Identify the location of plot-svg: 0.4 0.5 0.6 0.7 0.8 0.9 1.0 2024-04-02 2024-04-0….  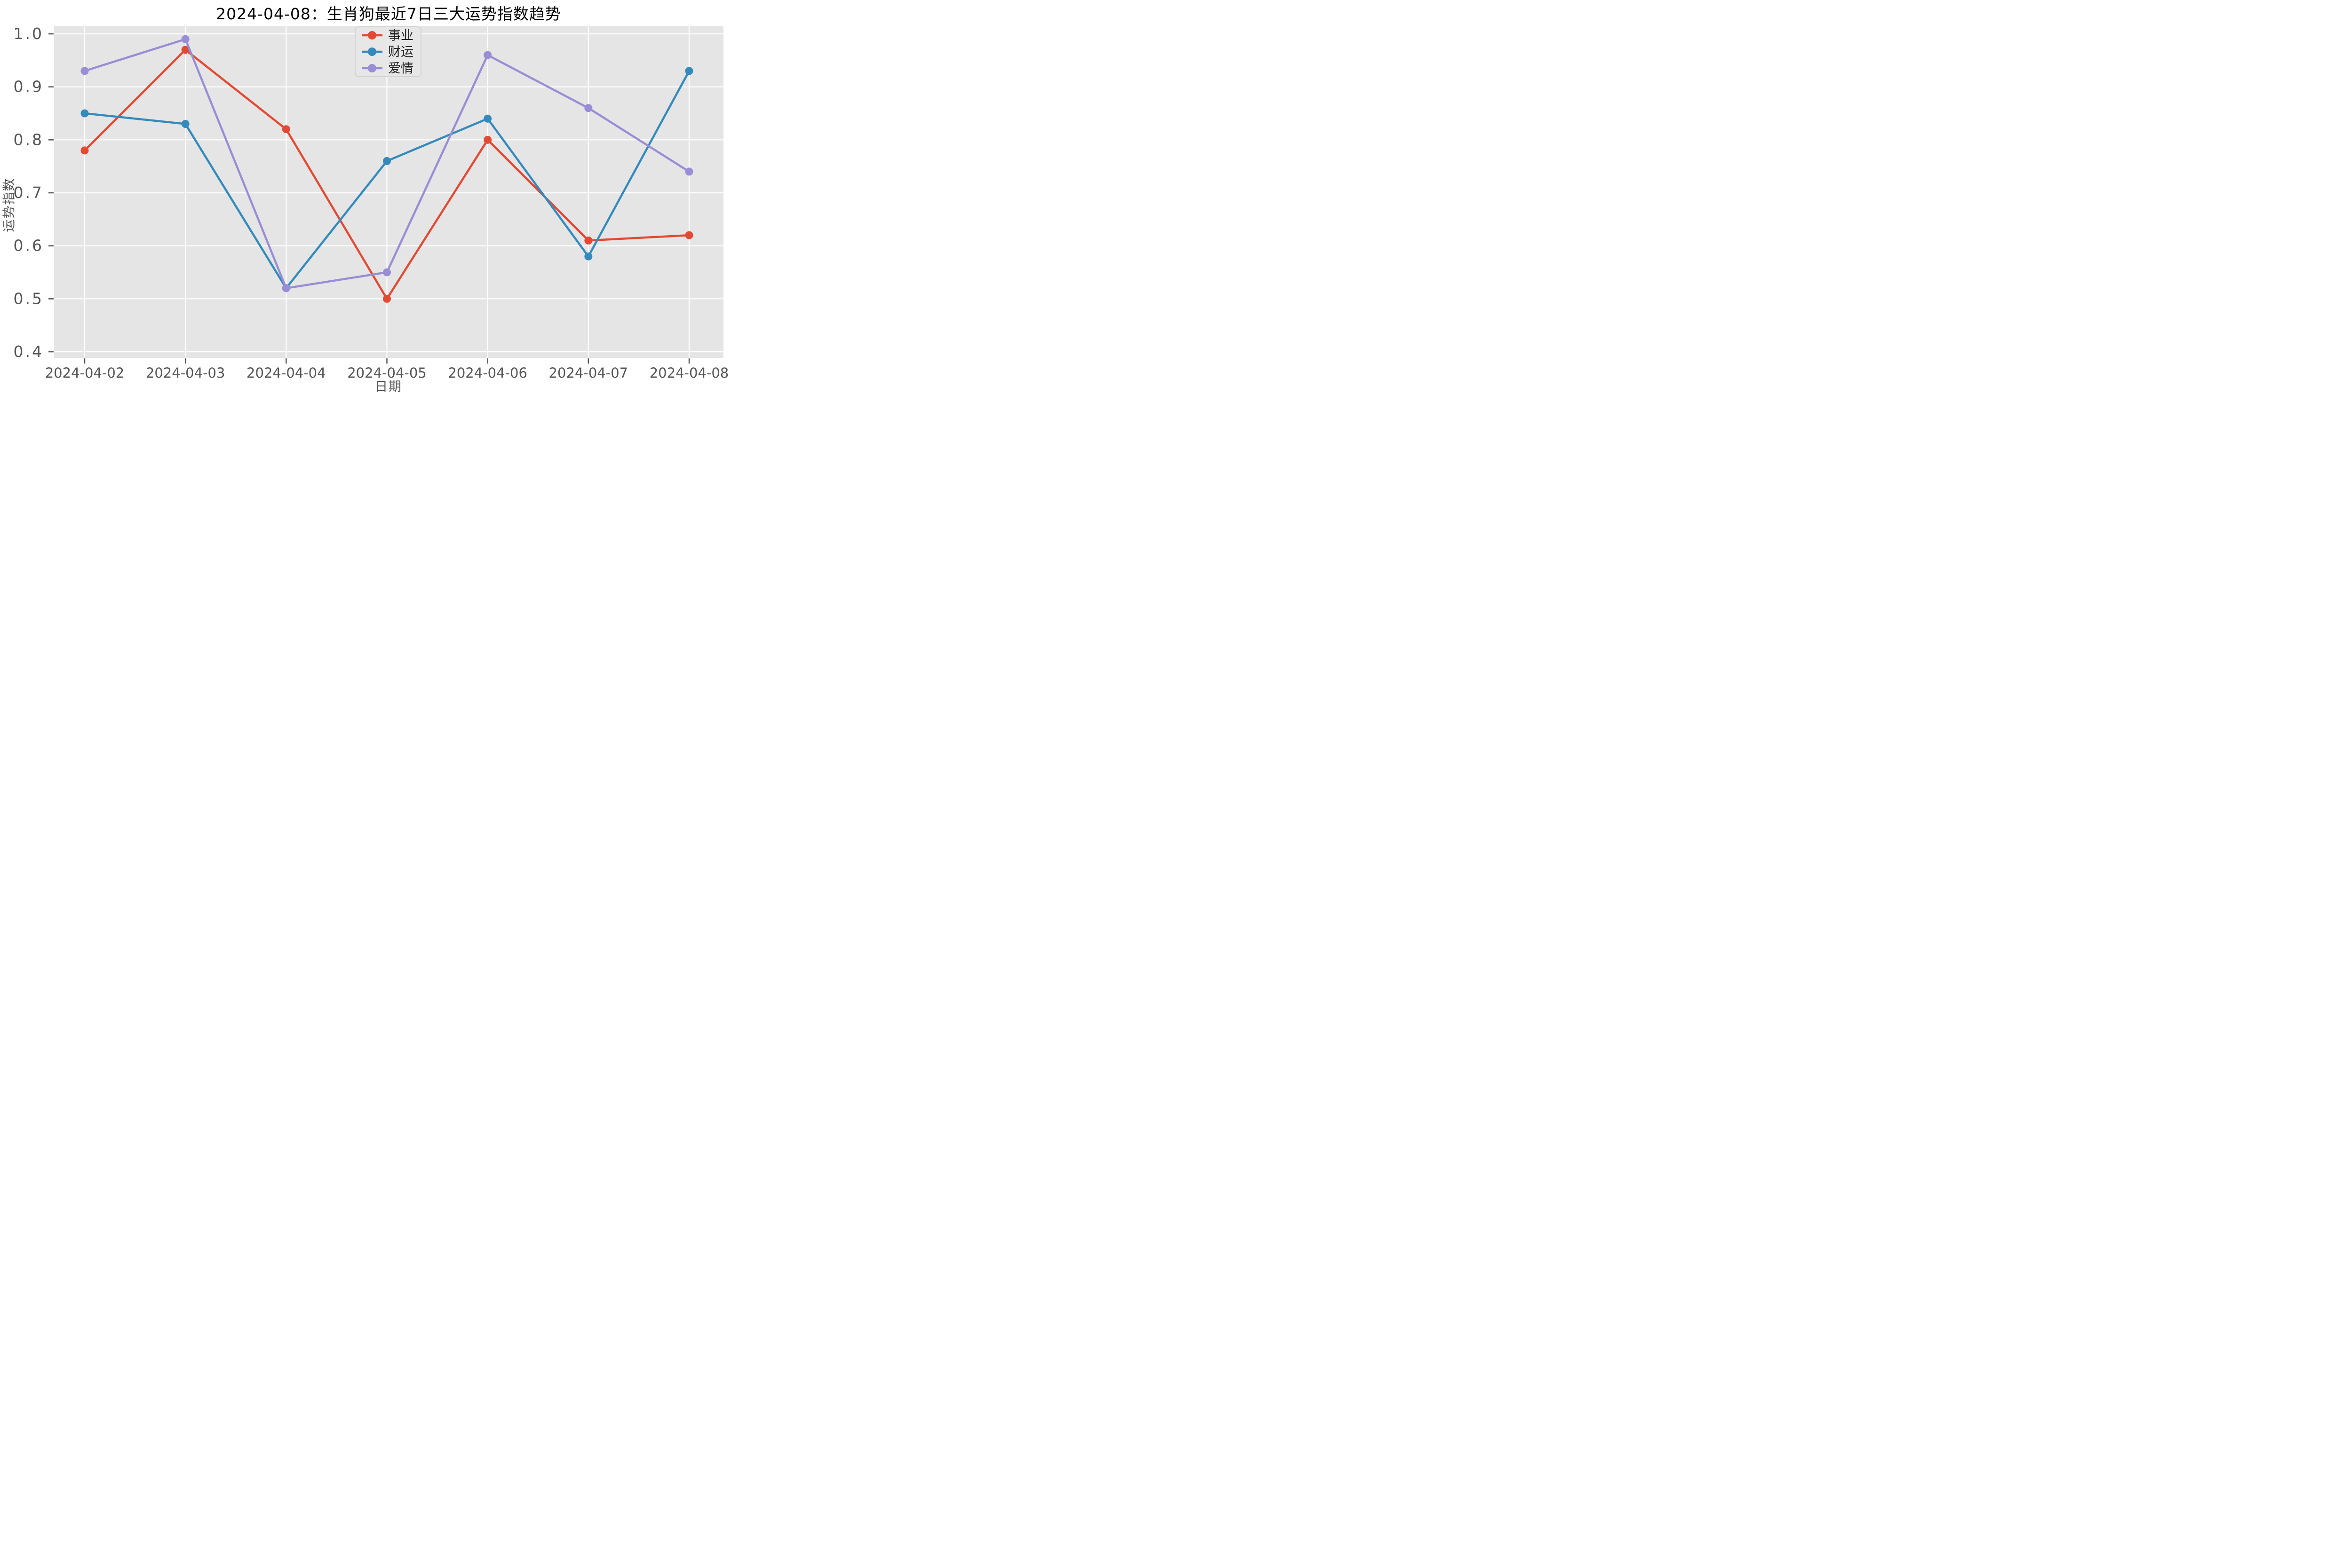
(371, 202).